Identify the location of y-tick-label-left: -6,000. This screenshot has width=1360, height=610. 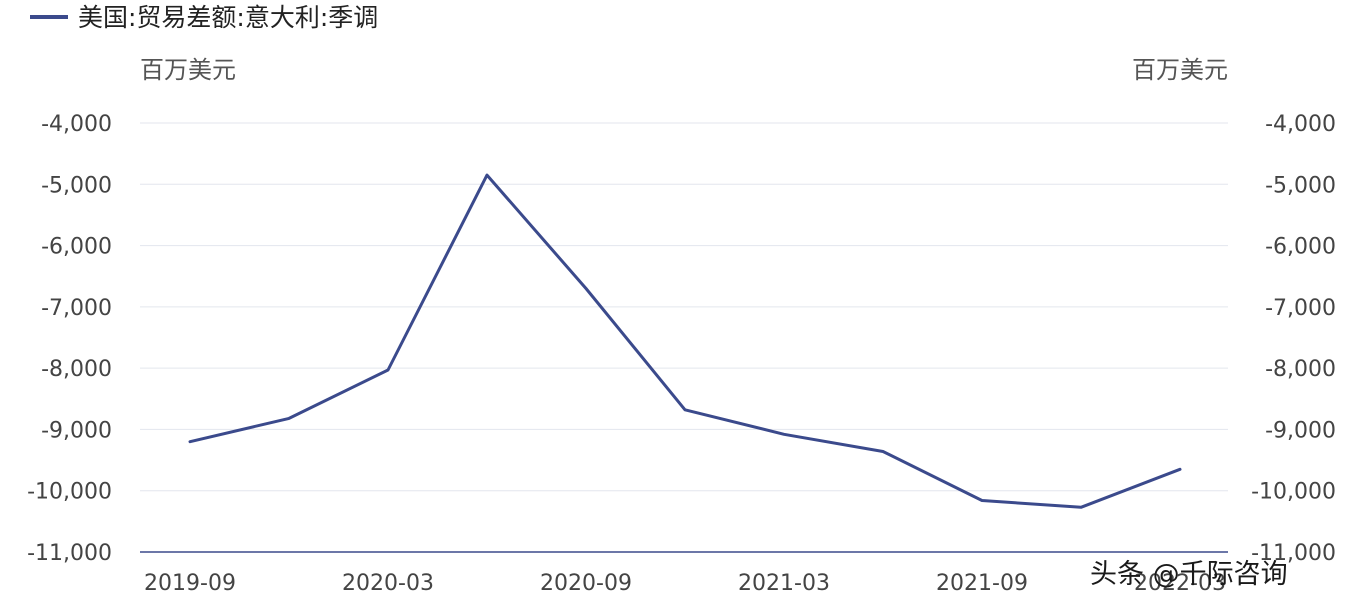
(76, 247).